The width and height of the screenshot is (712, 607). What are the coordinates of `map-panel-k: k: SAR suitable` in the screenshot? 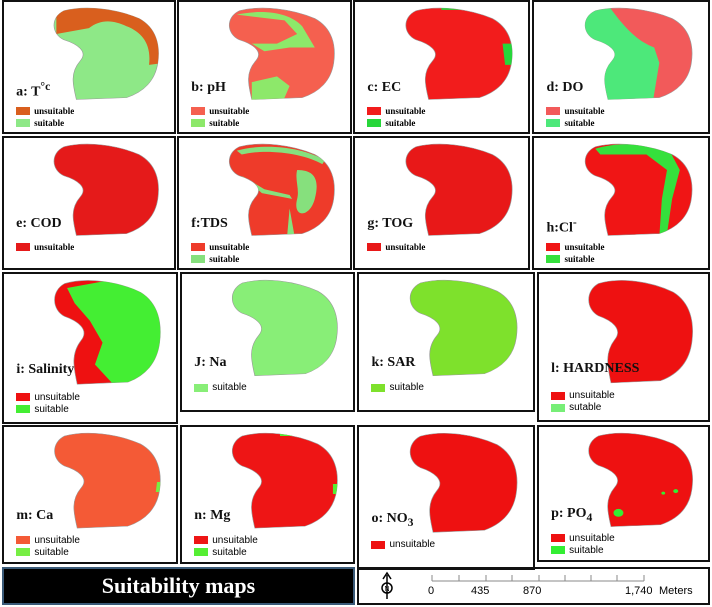 It's located at (446, 342).